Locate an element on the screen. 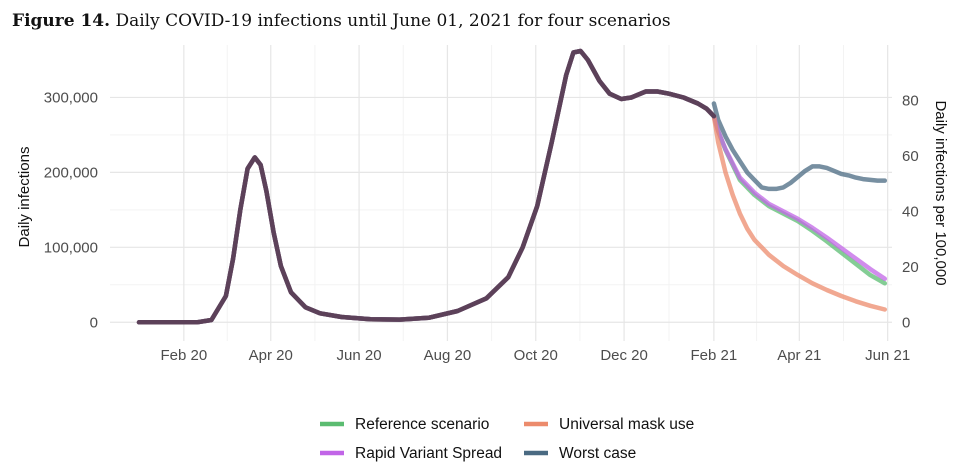 This screenshot has width=963, height=474. y2-axis-title: Daily infections per 100,000 is located at coordinates (940, 192).